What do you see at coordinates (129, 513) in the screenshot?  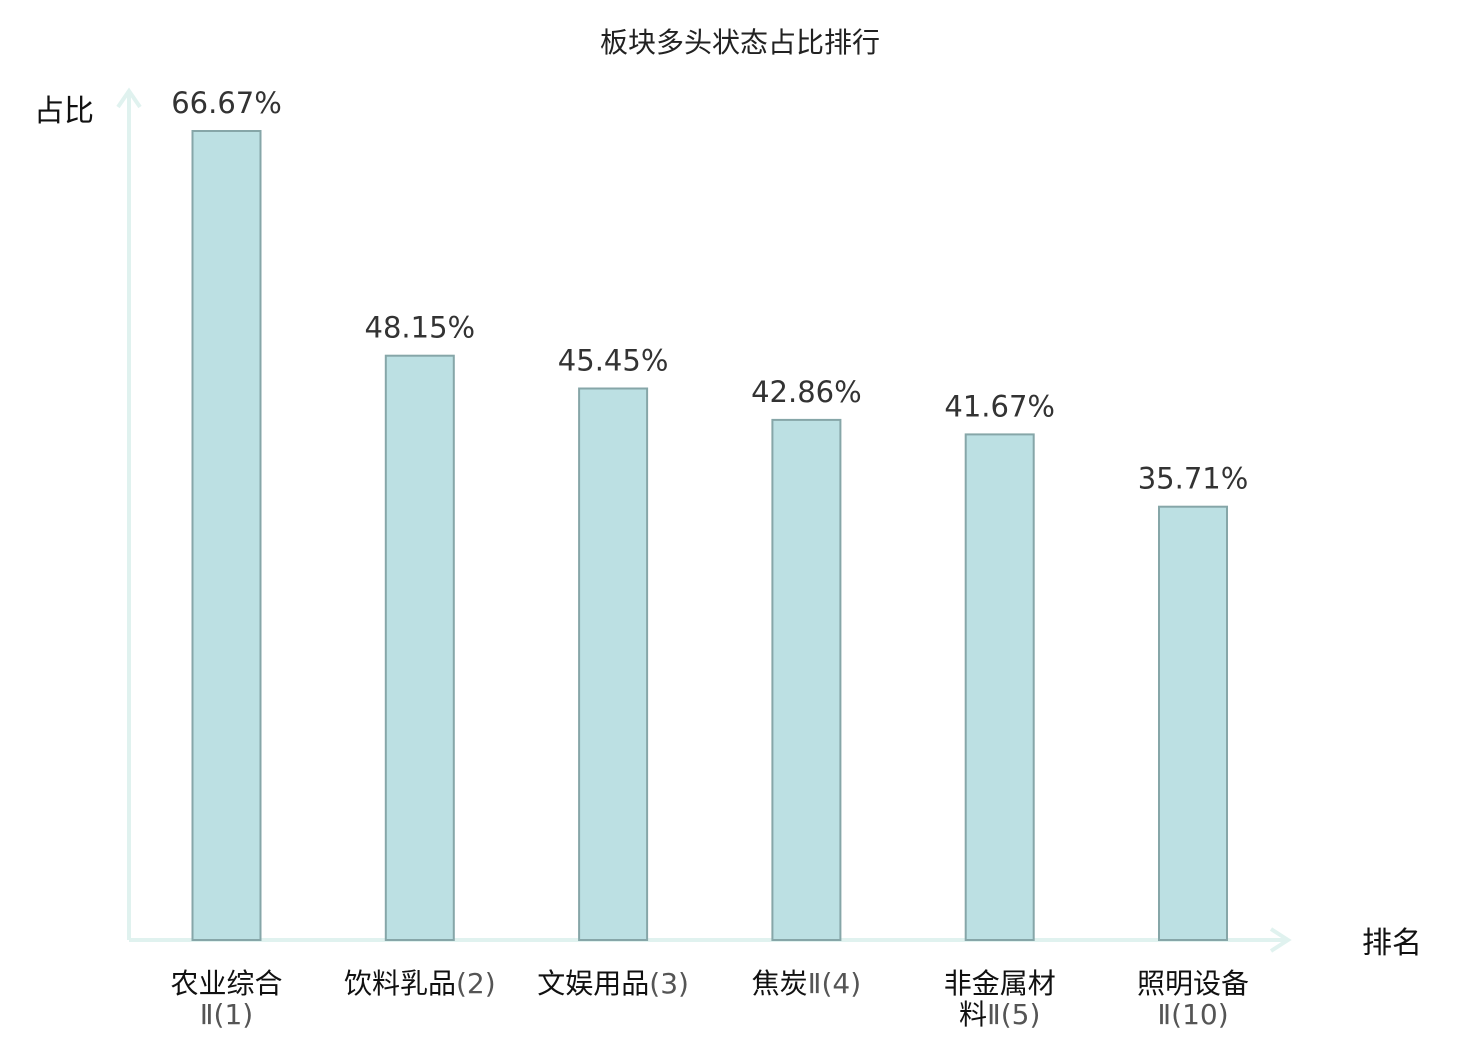 I see `y-axis` at bounding box center [129, 513].